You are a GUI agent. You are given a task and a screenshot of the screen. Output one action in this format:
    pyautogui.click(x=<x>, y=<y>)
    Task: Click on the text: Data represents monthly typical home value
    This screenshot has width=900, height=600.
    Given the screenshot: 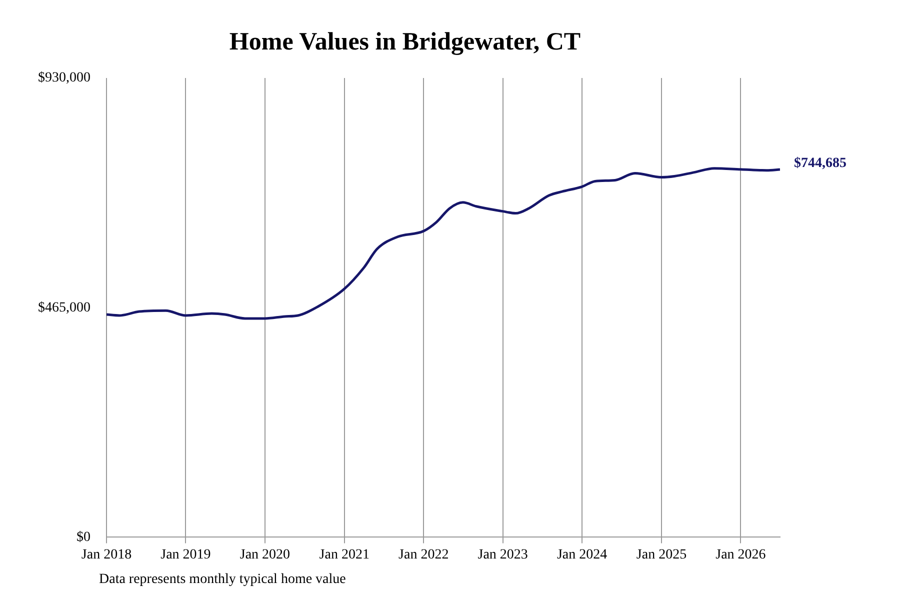 What is the action you would take?
    pyautogui.click(x=222, y=580)
    